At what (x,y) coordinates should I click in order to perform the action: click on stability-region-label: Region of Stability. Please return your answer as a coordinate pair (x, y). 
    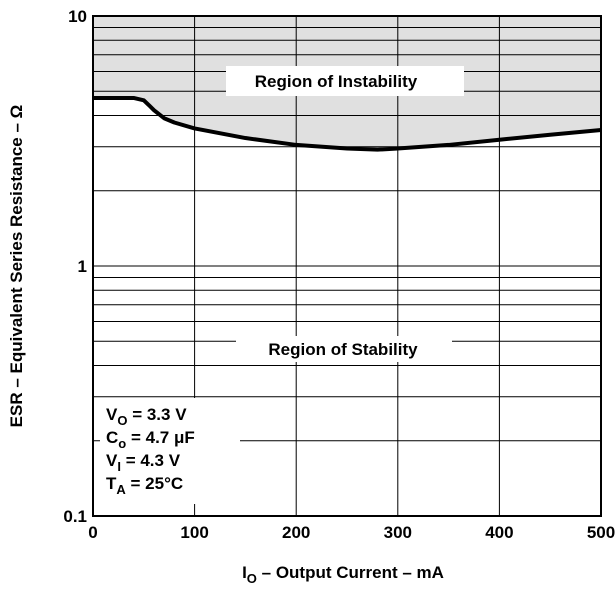
    Looking at the image, I should click on (343, 349).